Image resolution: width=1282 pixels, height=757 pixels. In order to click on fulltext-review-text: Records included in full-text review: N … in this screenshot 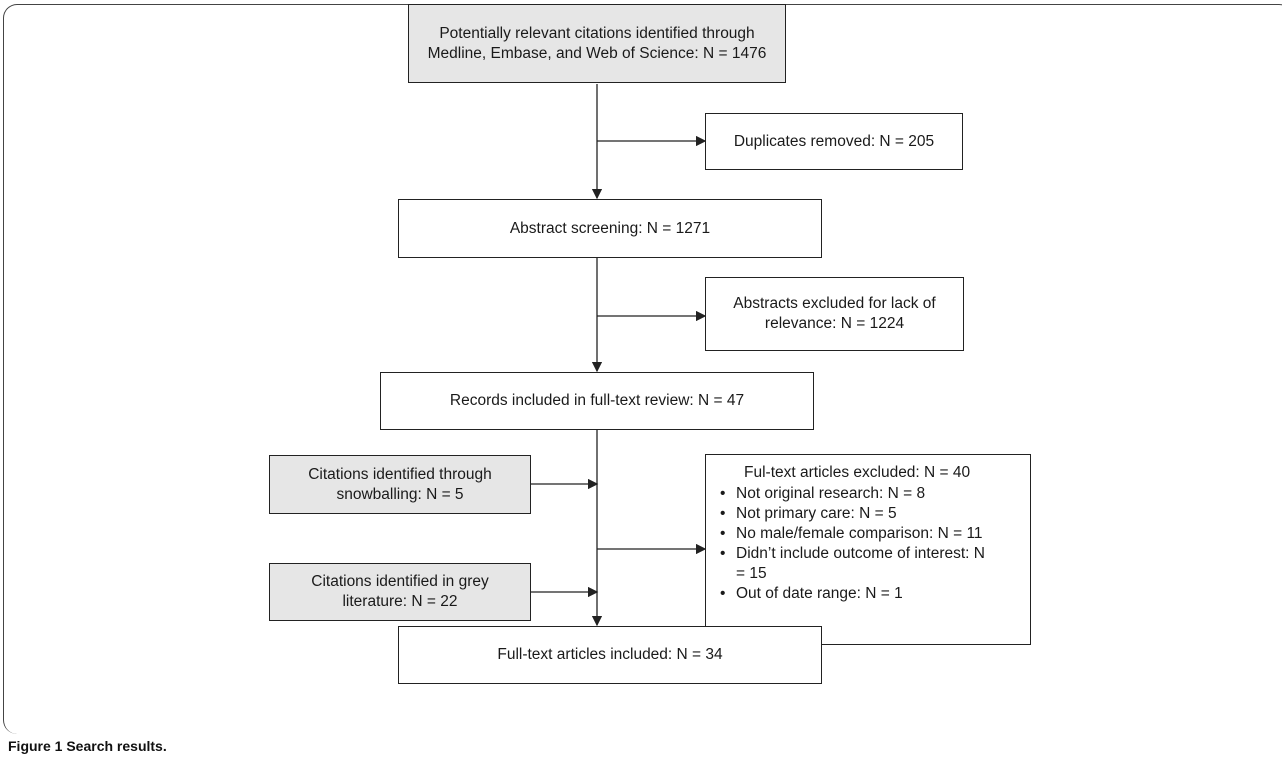, I will do `click(597, 400)`.